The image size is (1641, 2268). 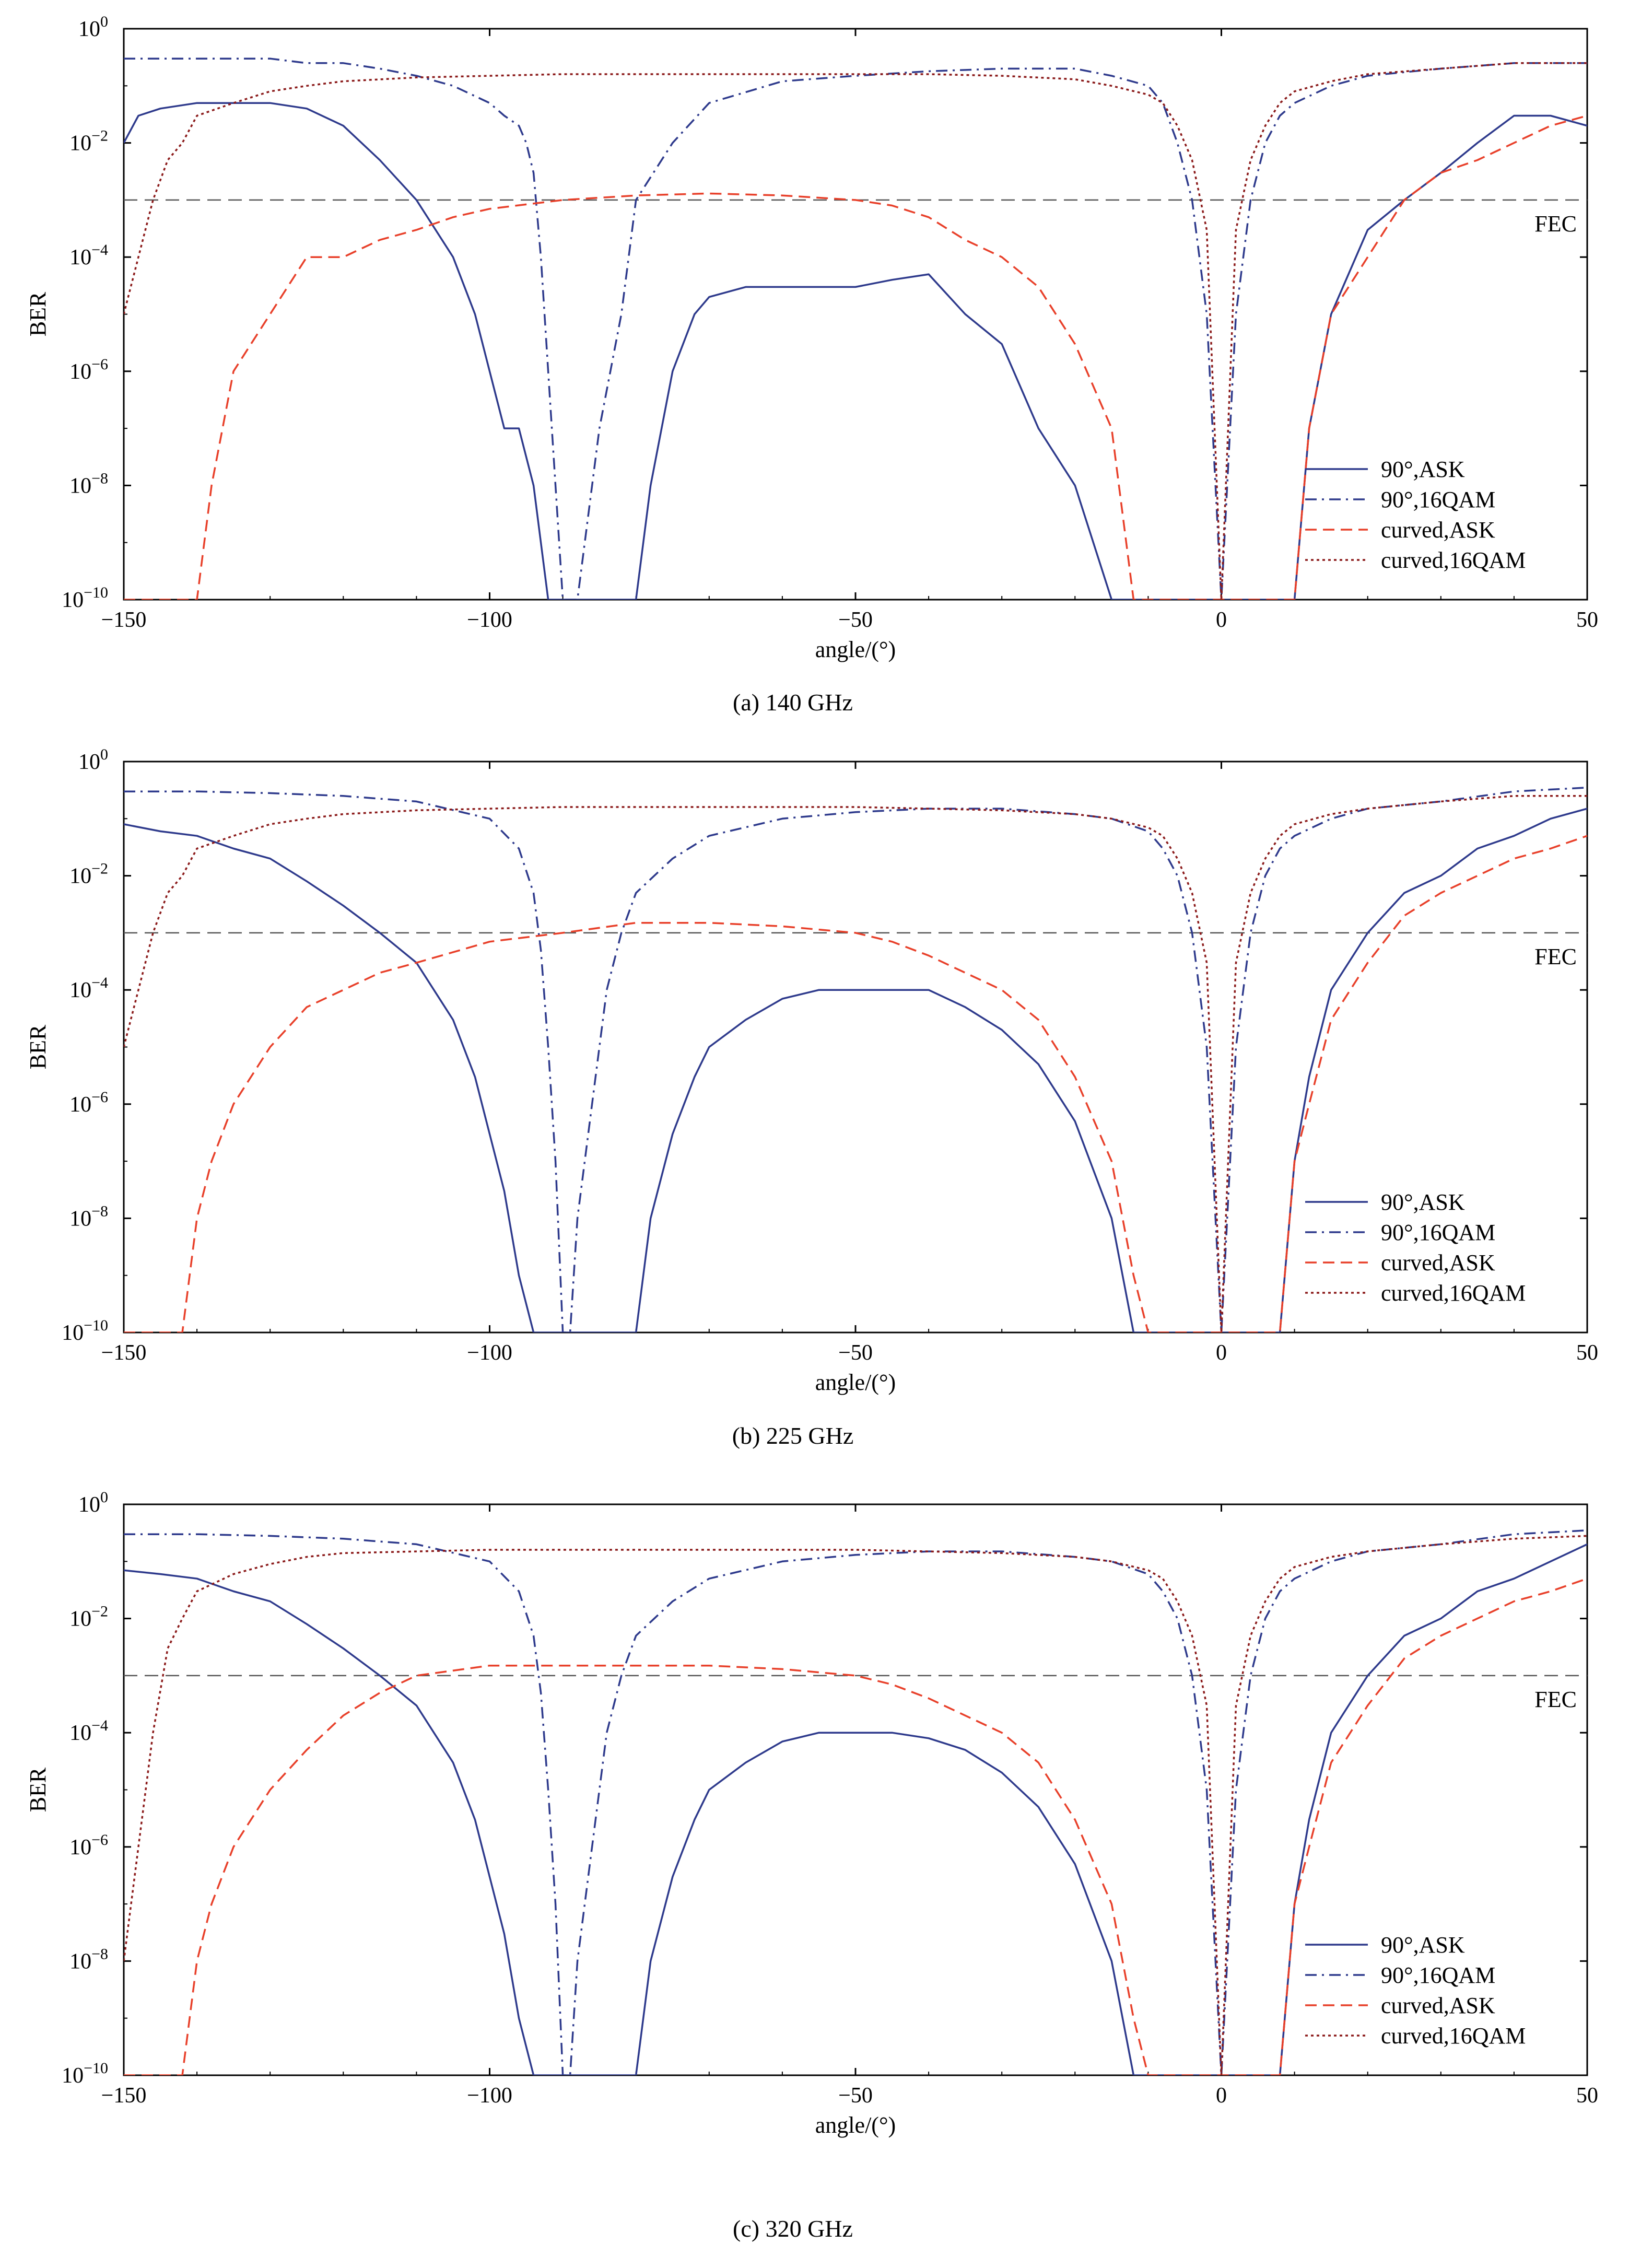 What do you see at coordinates (793, 703) in the screenshot?
I see `panel-caption: (a) 140 GHz` at bounding box center [793, 703].